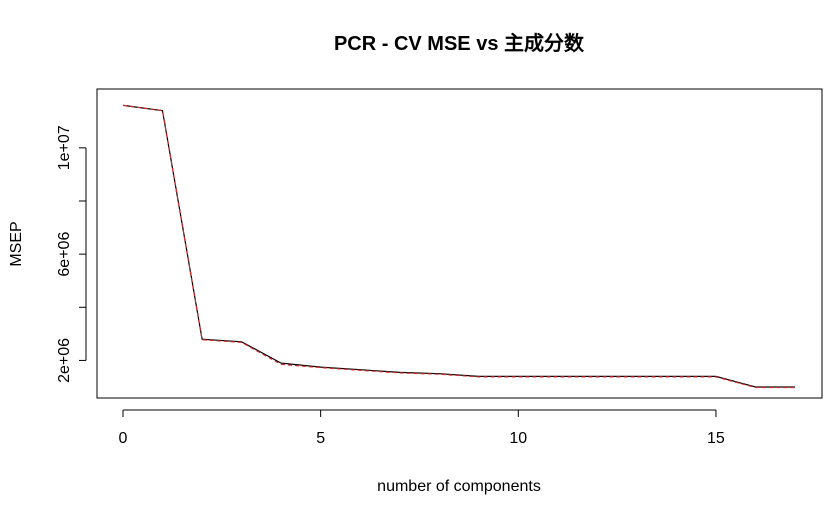  I want to click on y-tick-label: 6e+06, so click(64, 254).